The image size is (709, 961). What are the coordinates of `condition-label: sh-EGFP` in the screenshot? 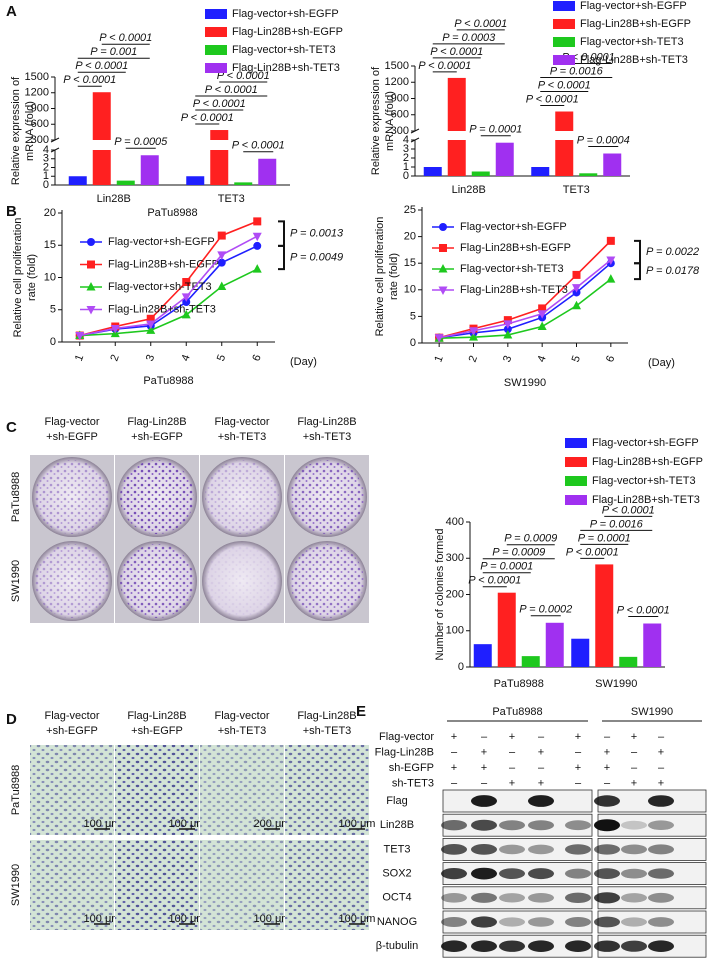 It's located at (411, 768).